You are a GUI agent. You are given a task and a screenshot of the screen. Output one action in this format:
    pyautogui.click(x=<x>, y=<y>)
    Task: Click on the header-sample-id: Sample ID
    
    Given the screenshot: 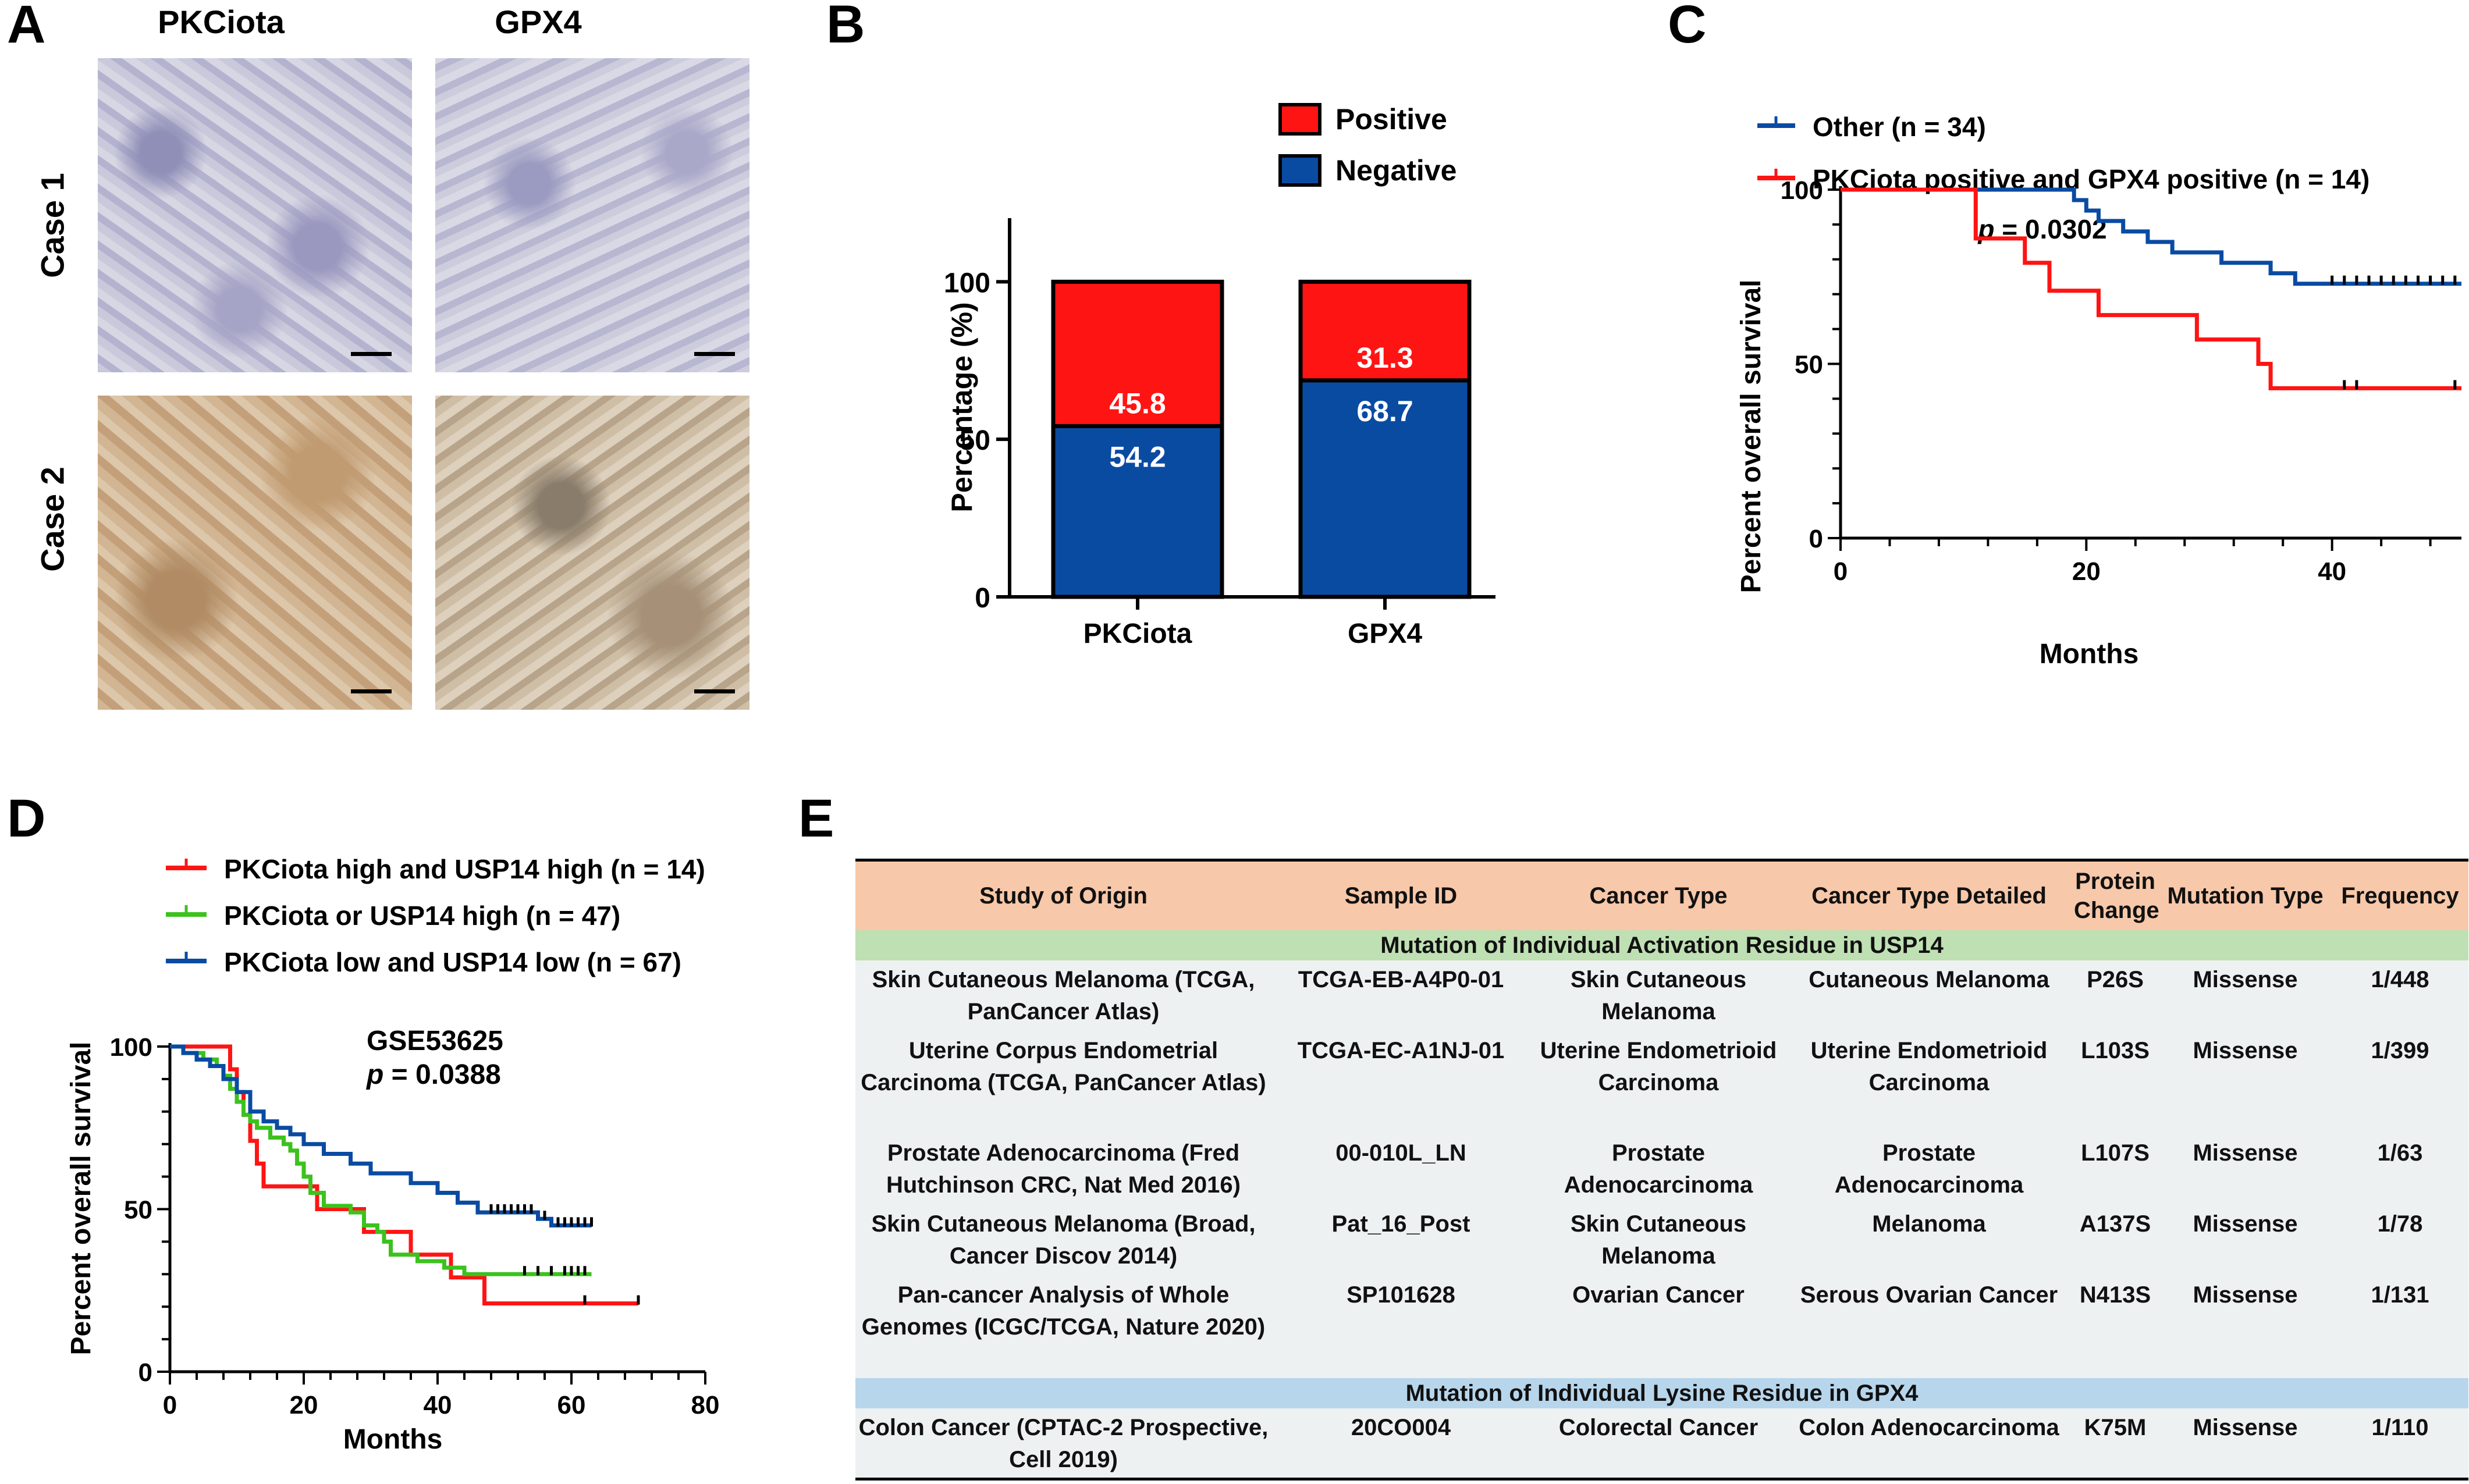 What is the action you would take?
    pyautogui.click(x=1400, y=896)
    